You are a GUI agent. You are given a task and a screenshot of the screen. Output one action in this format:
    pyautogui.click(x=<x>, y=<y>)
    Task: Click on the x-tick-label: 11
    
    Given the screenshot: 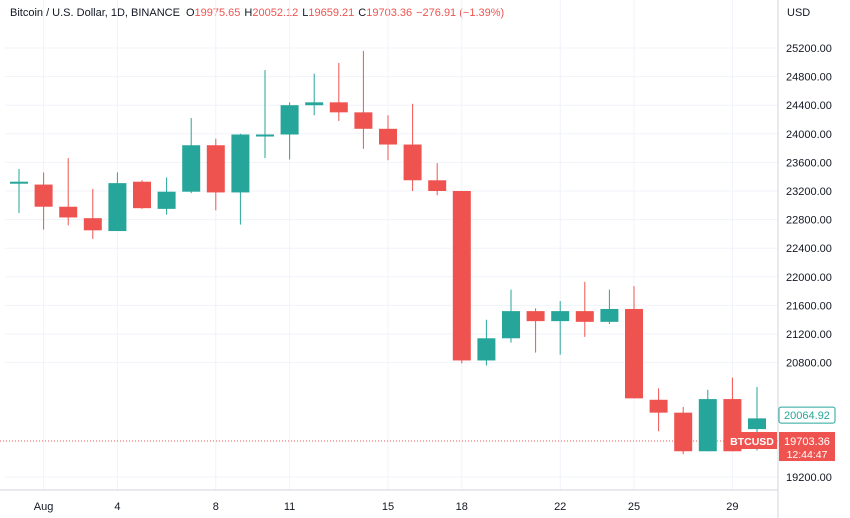 What is the action you would take?
    pyautogui.click(x=289, y=507)
    